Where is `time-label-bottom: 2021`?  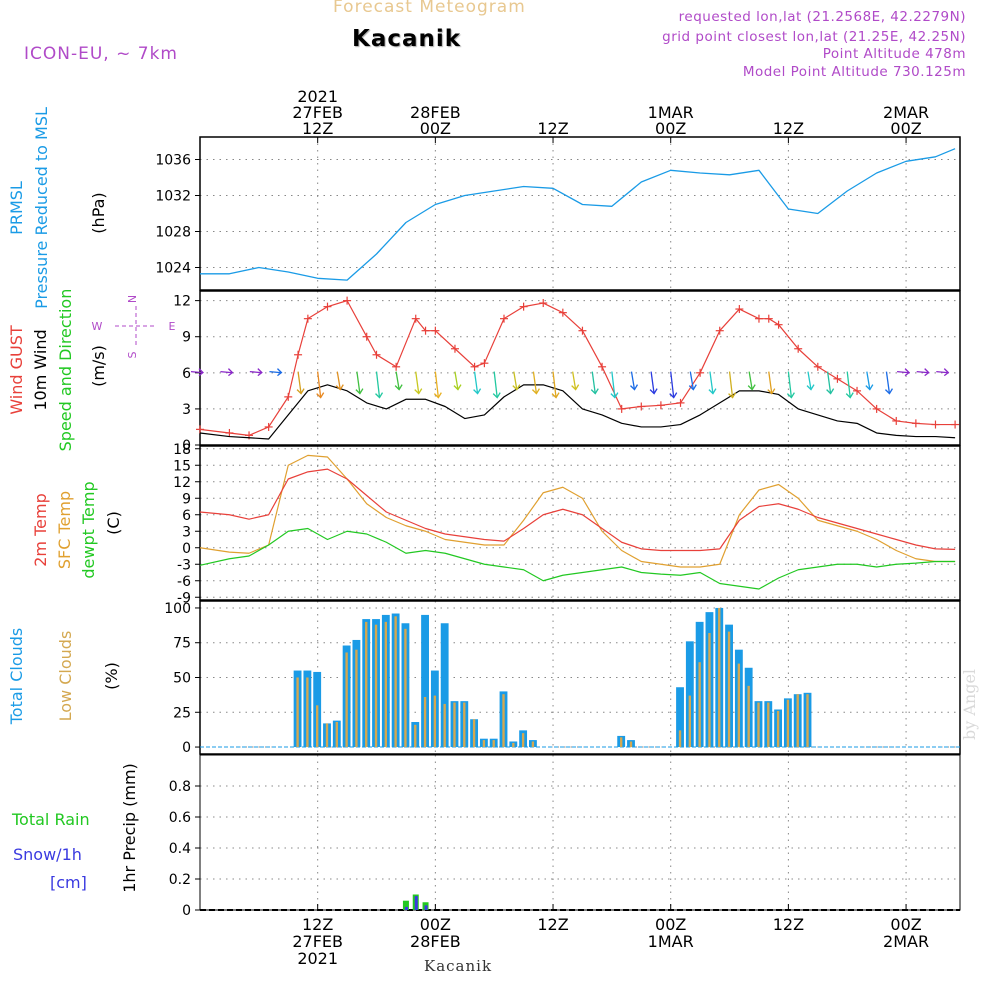
time-label-bottom: 2021 is located at coordinates (317, 958).